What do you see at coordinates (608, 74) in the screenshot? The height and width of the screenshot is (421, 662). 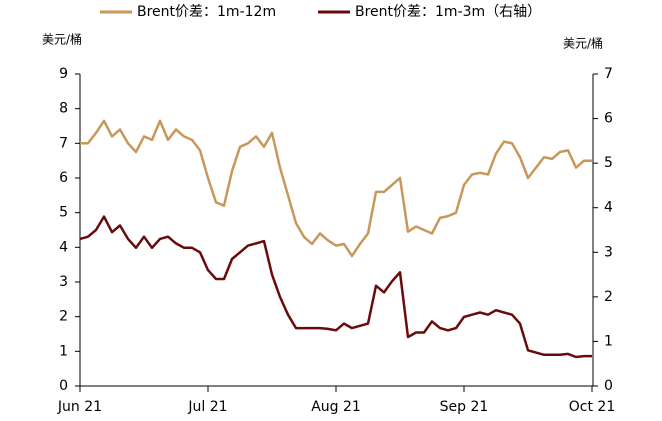 I see `y2-tick-label: 7` at bounding box center [608, 74].